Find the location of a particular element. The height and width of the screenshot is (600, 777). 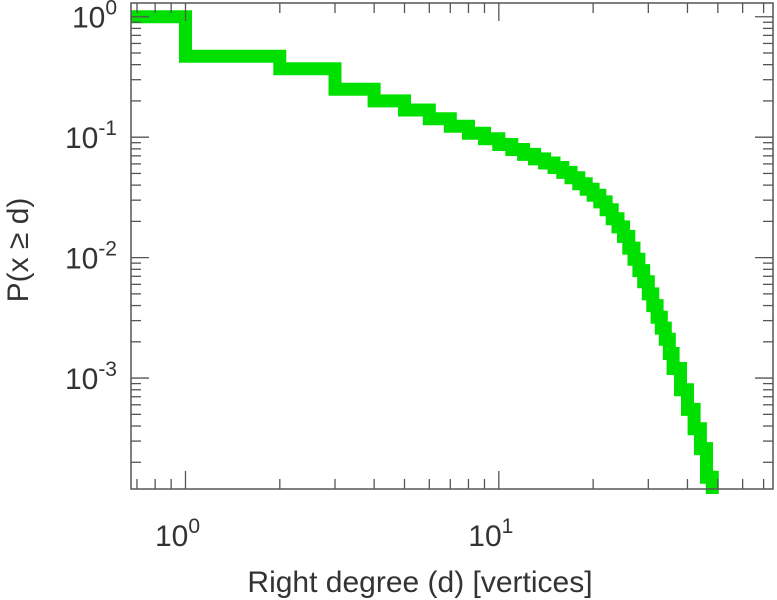

y-axis-label: P(x ≥ d) is located at coordinates (18, 250).